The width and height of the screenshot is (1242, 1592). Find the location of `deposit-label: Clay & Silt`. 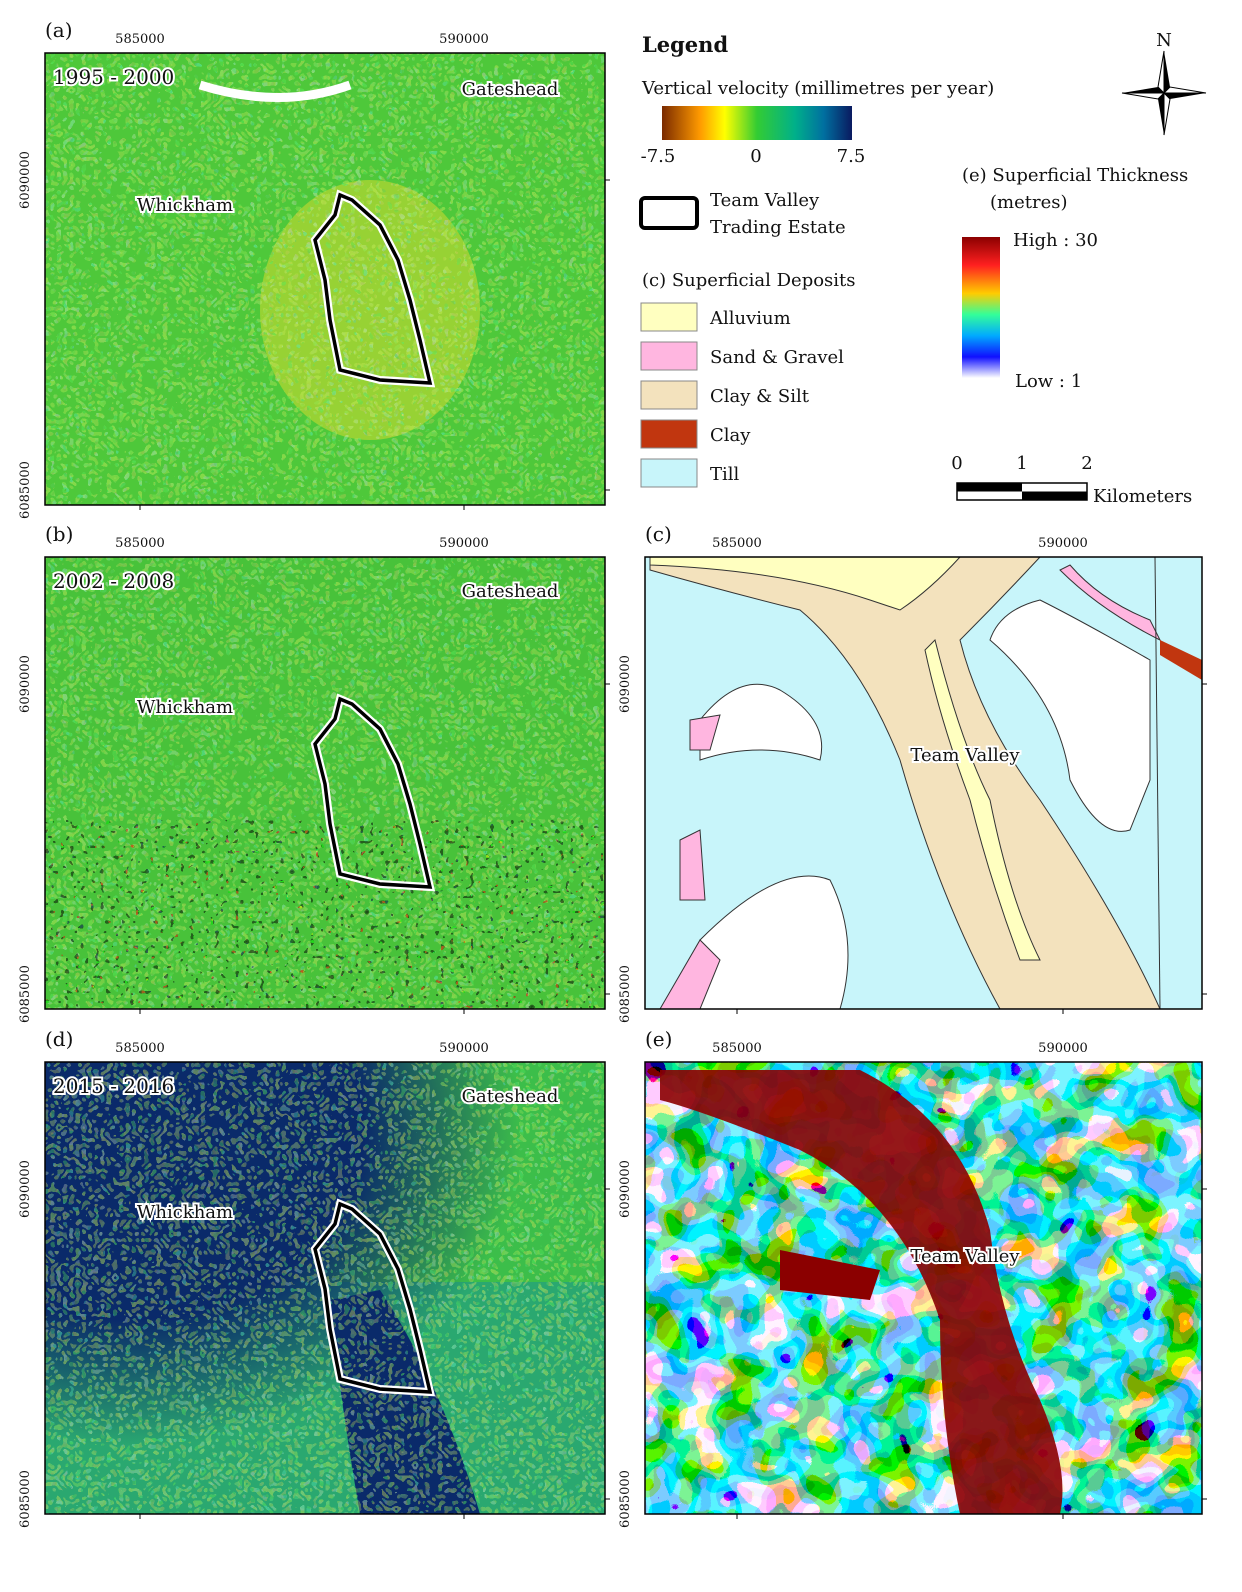

deposit-label: Clay & Silt is located at coordinates (760, 396).